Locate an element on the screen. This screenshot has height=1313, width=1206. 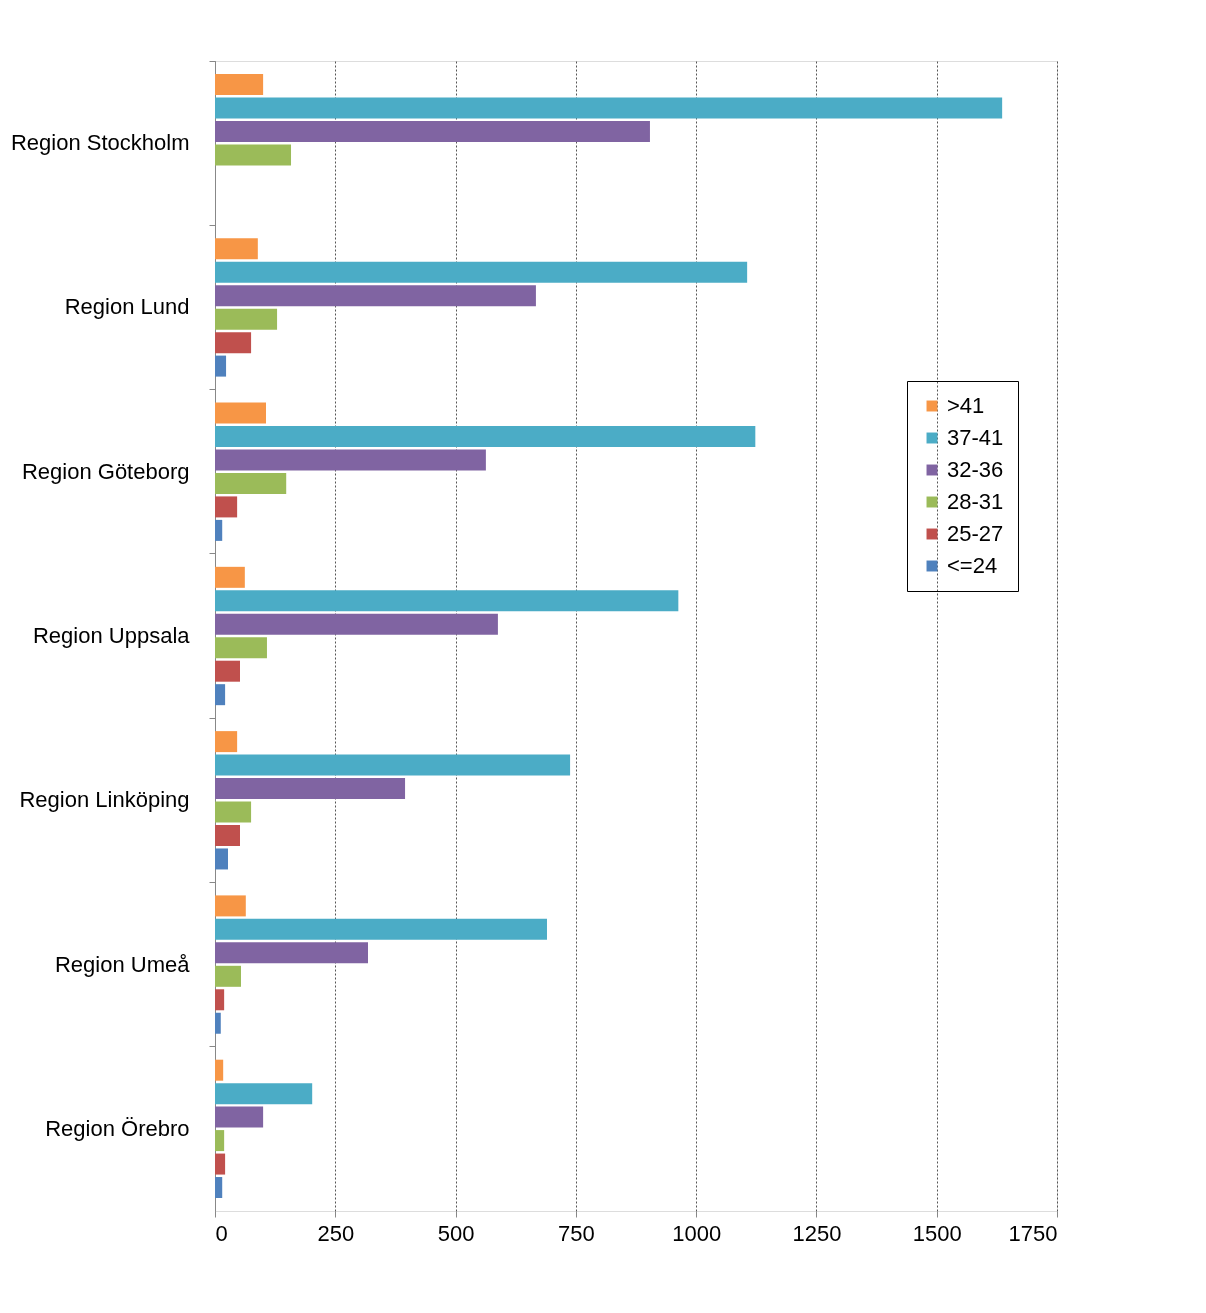
y-tick-label: Region Stockholm is located at coordinates (100, 143).